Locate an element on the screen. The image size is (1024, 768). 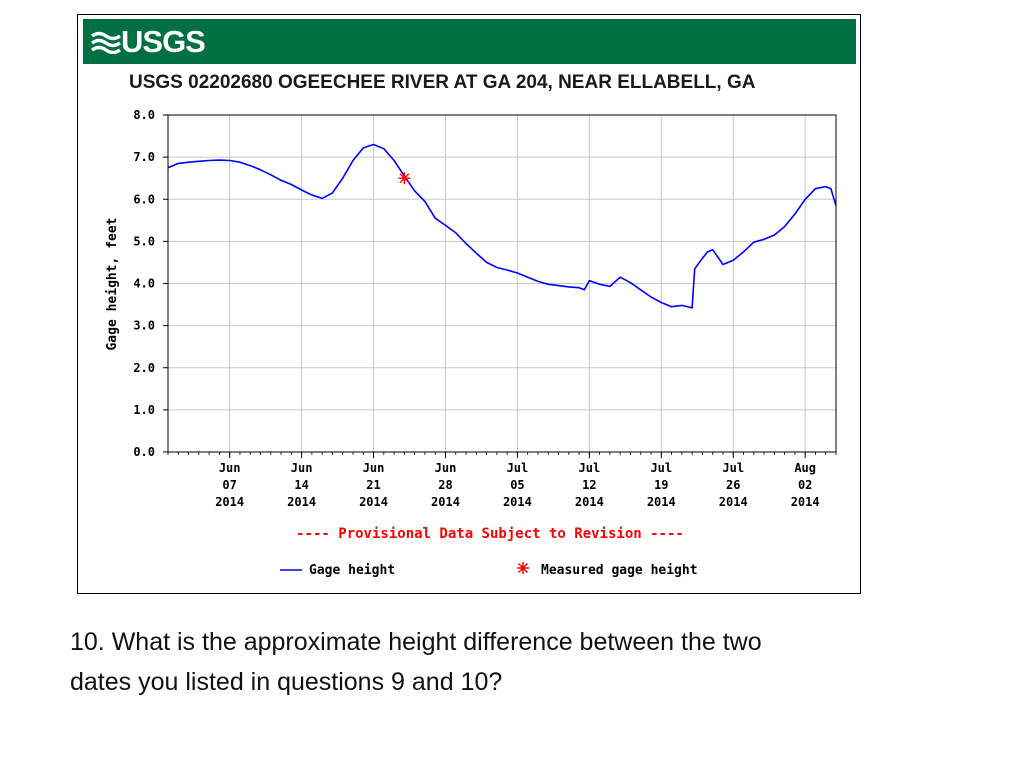
y-tick-label: 7.0 is located at coordinates (144, 157).